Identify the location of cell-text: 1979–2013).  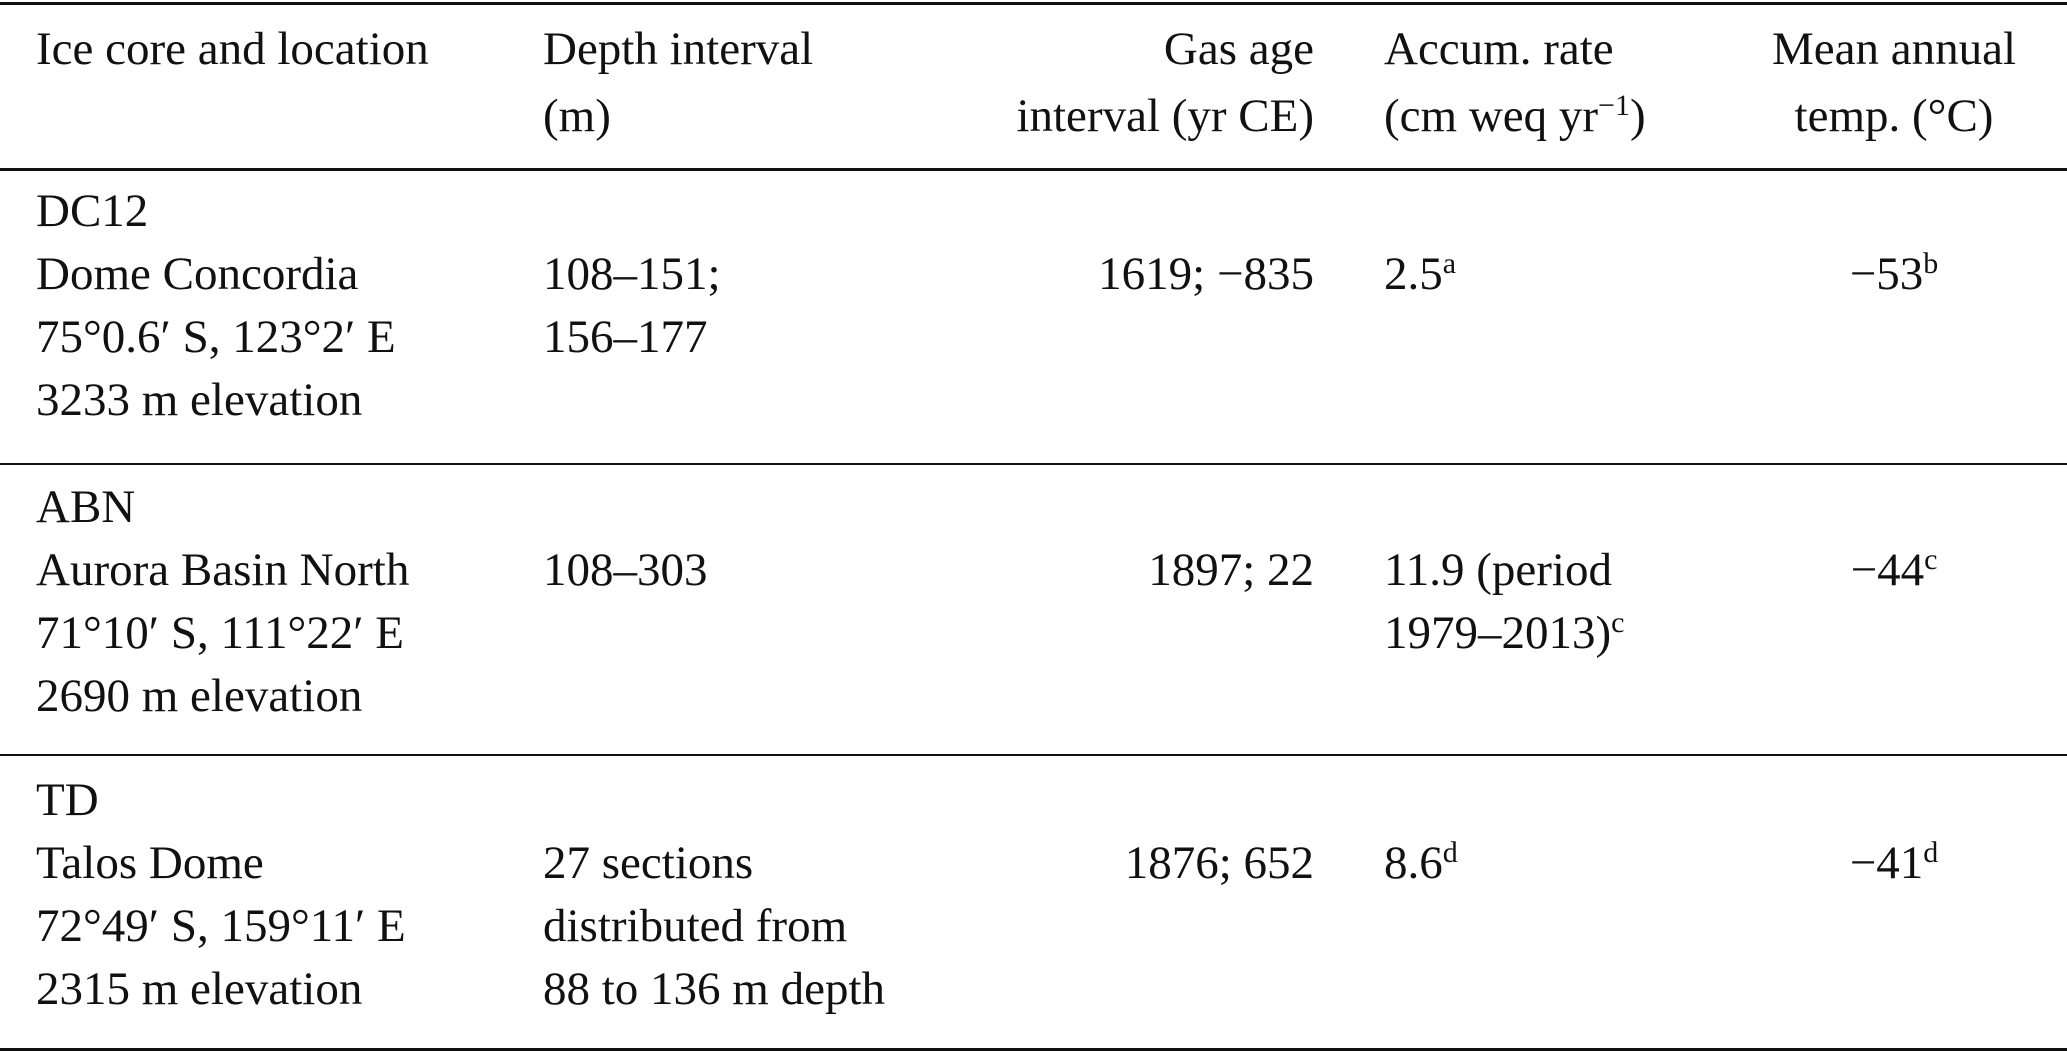
(1498, 632).